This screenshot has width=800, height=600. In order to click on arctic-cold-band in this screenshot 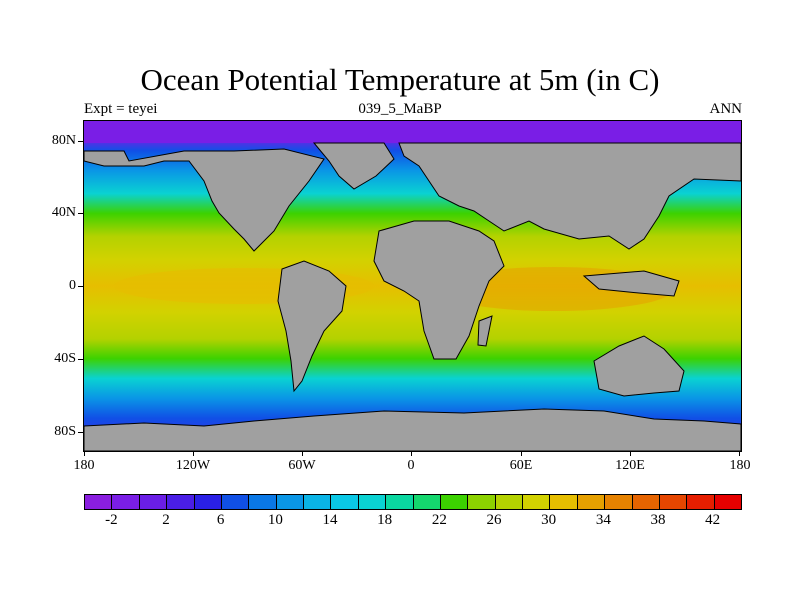, I will do `click(412, 132)`.